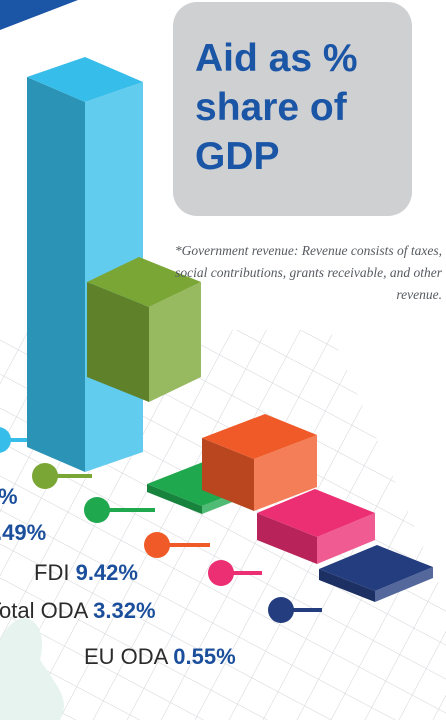  Describe the element at coordinates (124, 610) in the screenshot. I see `bar-value-total-oda: 3.32%` at that location.